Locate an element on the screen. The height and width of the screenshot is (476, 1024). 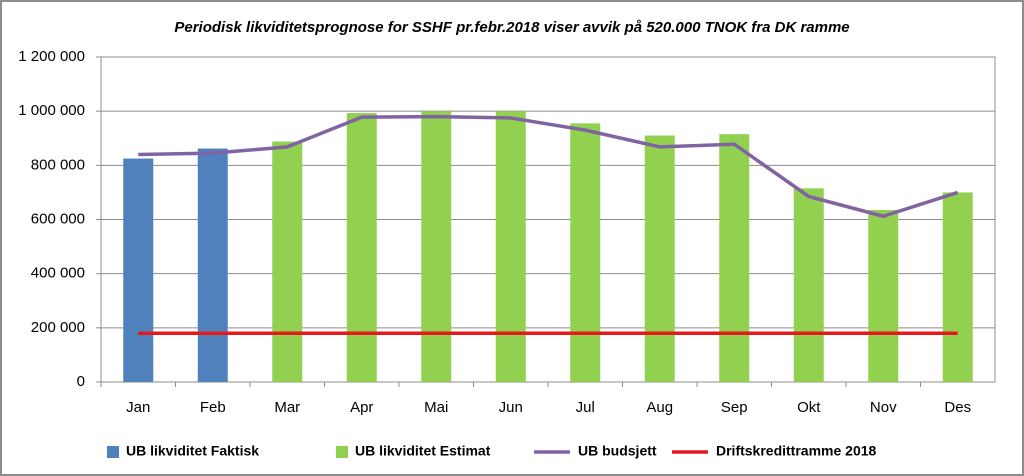
y-tick-label: 800 000 is located at coordinates (58, 164).